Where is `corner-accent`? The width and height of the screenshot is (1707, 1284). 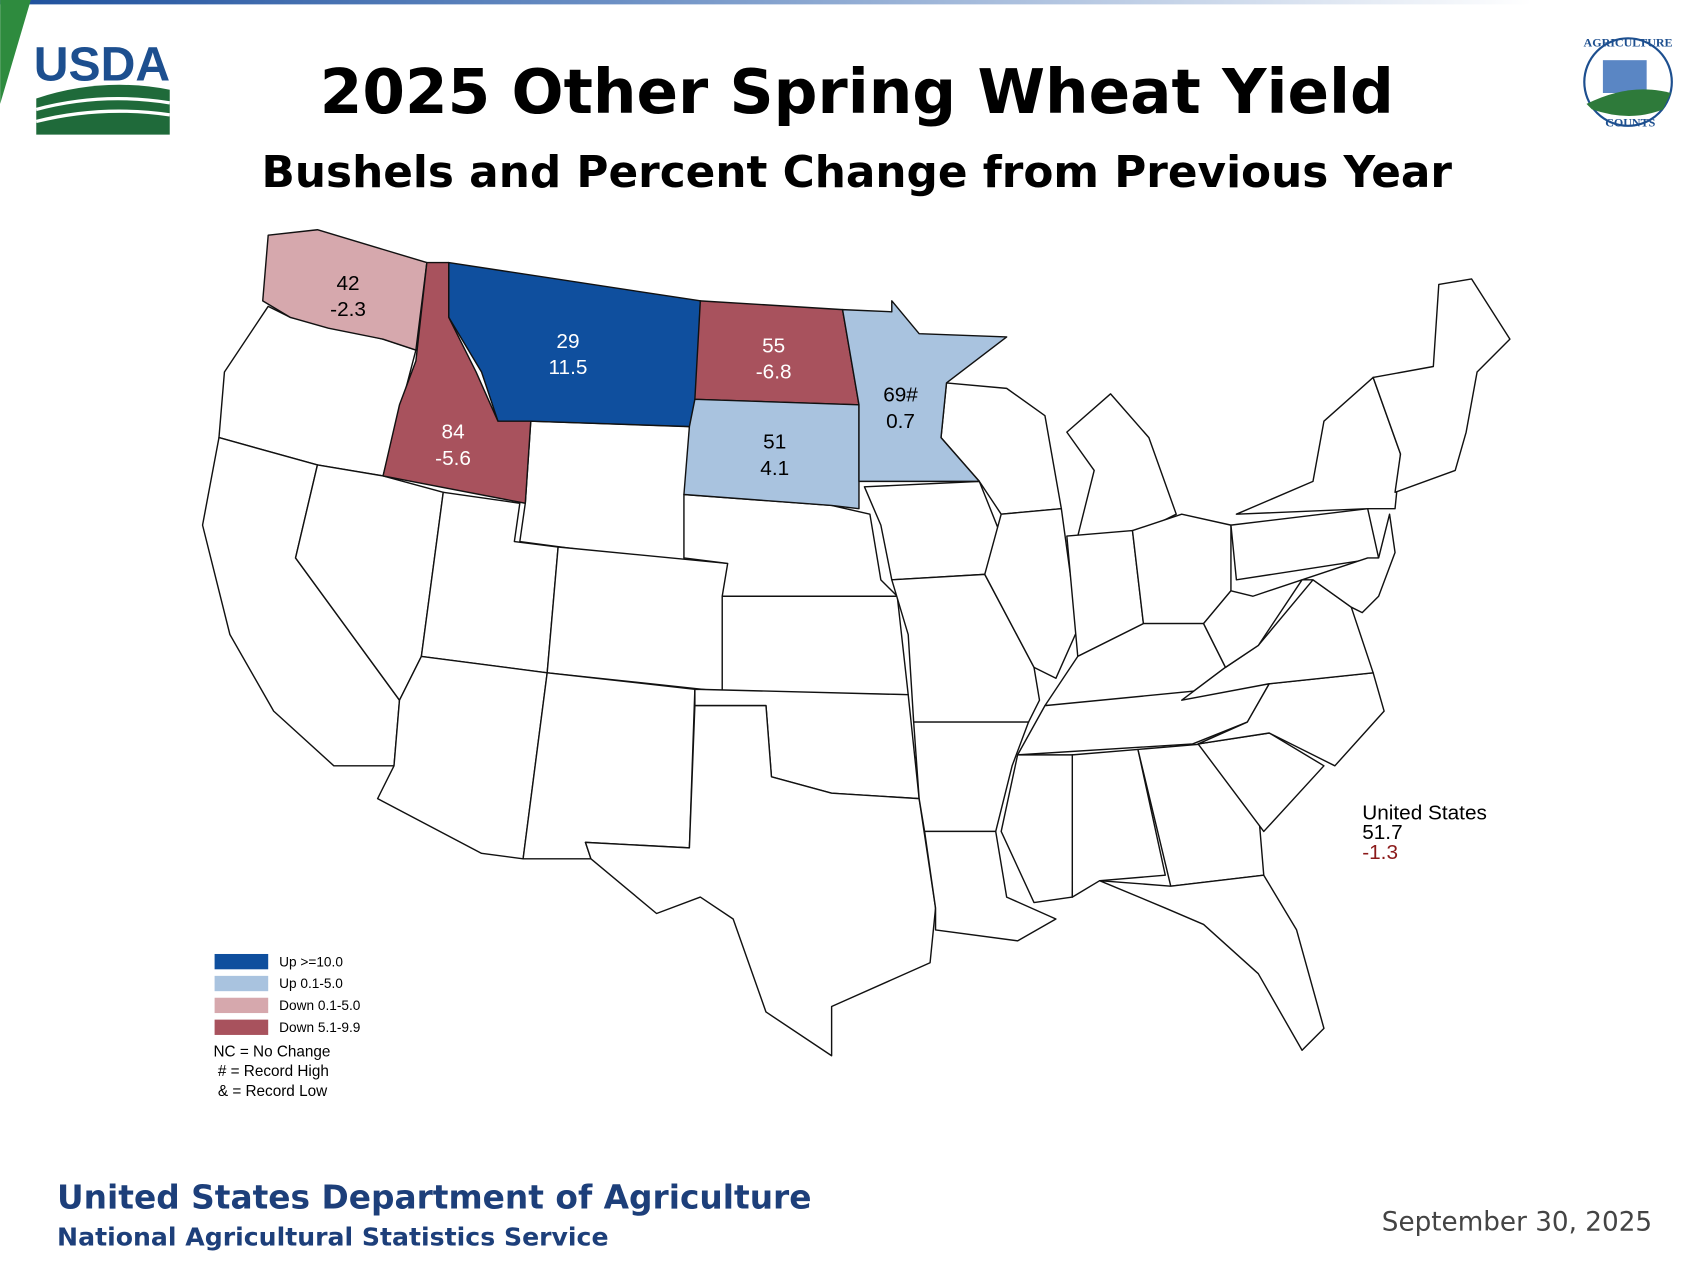
corner-accent is located at coordinates (15, 52).